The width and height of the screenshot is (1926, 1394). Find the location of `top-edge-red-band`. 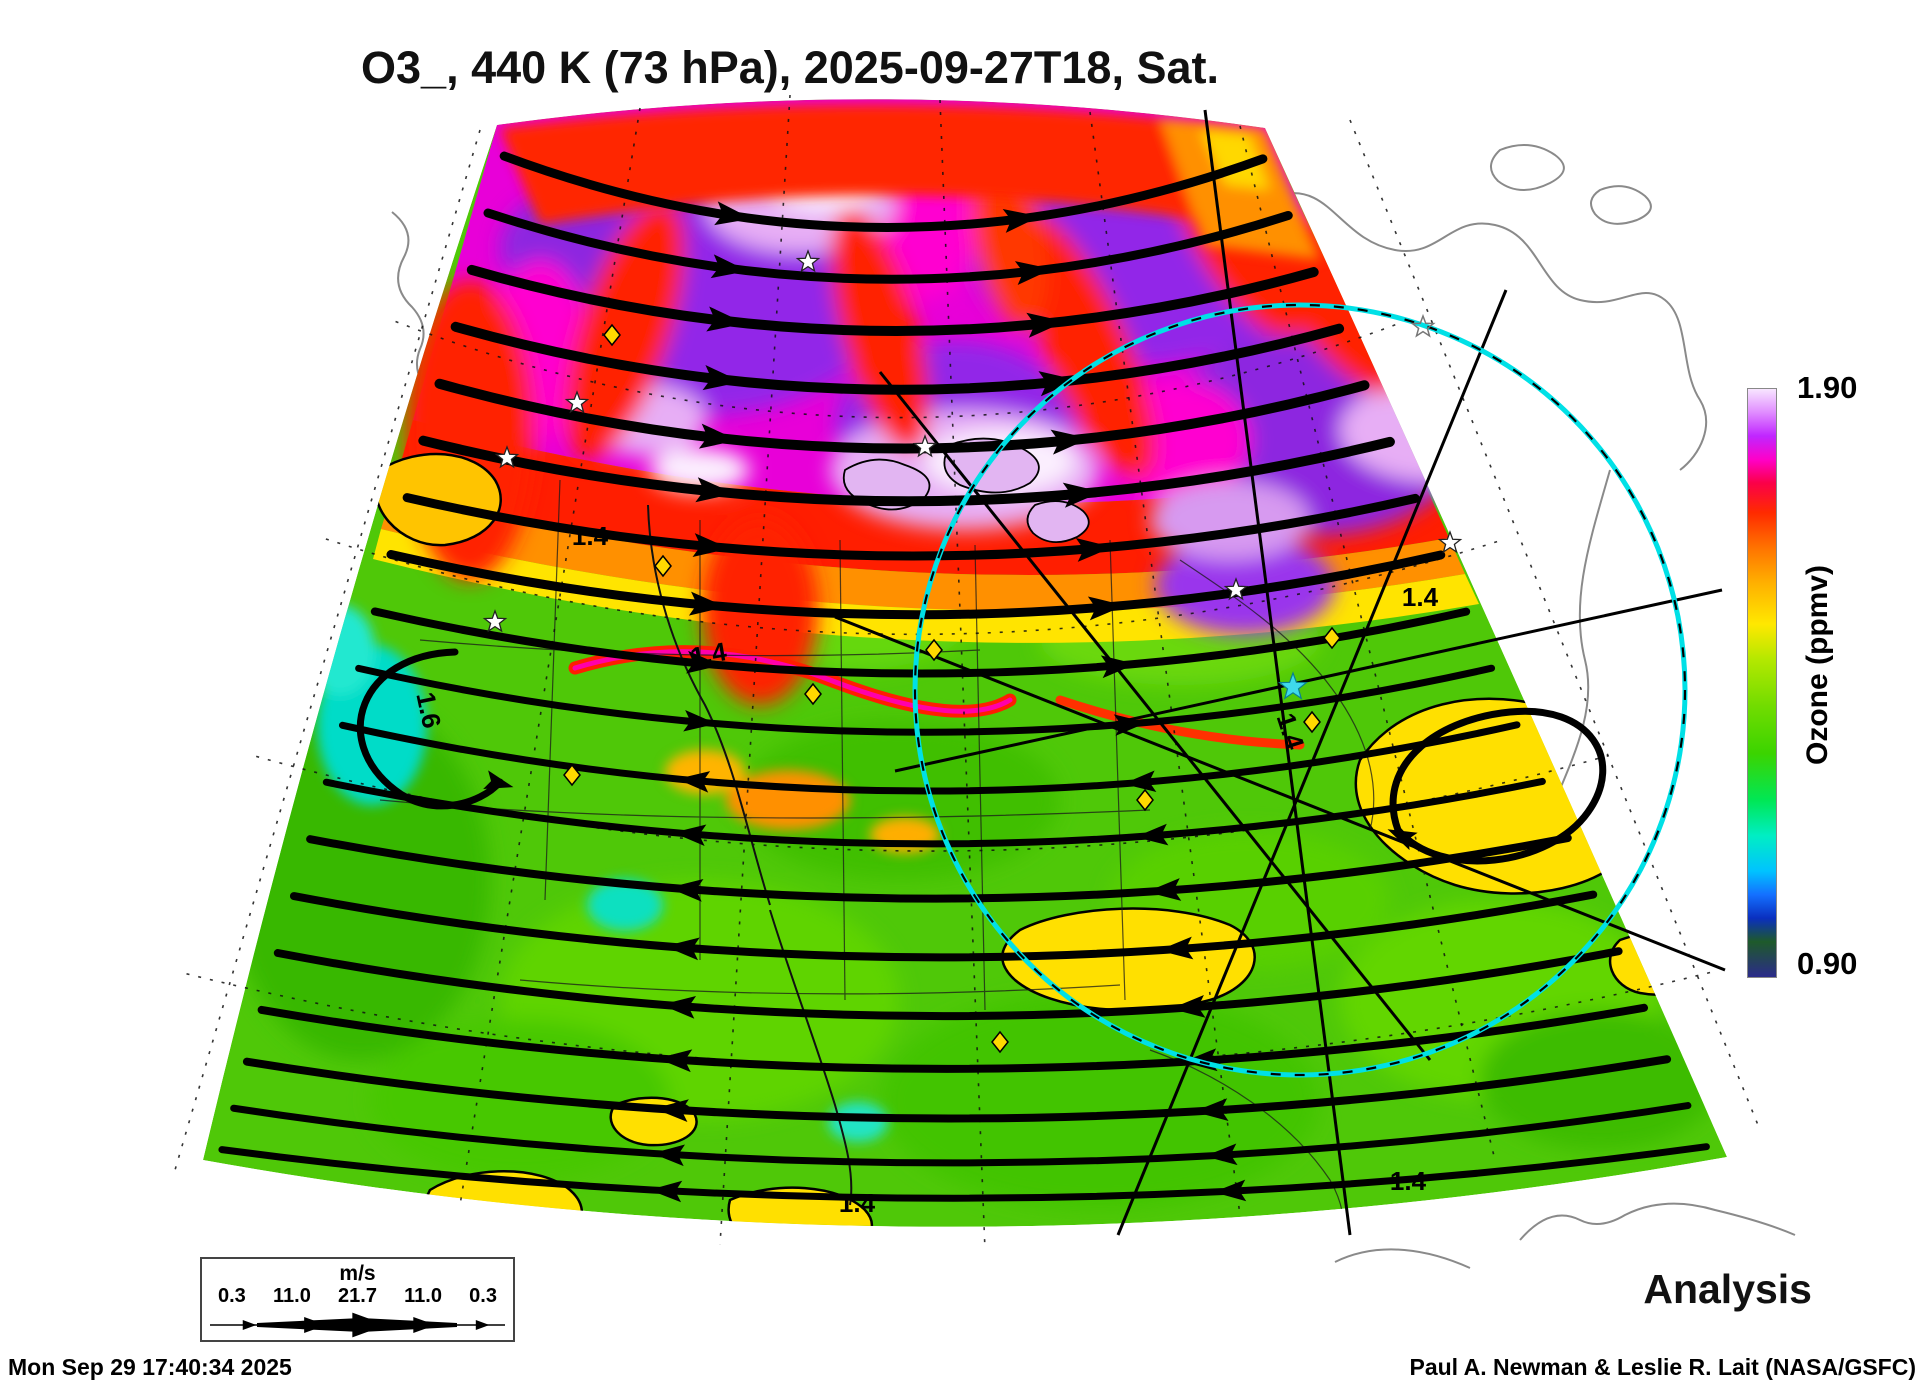

top-edge-red-band is located at coordinates (910, 182).